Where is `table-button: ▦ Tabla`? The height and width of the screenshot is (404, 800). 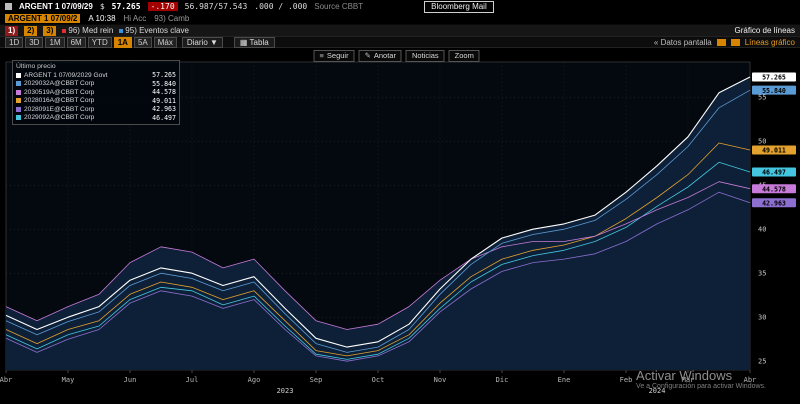 table-button: ▦ Tabla is located at coordinates (254, 42).